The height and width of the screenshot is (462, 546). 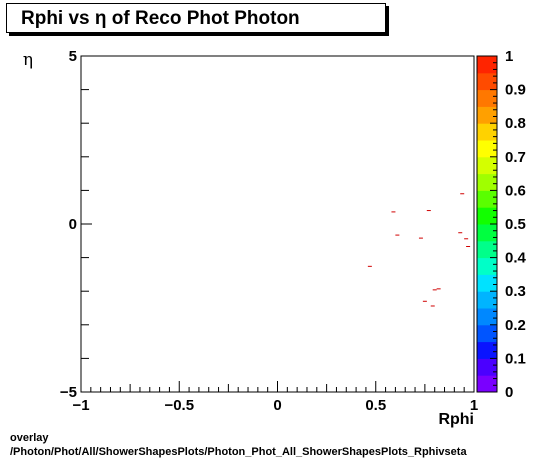 What do you see at coordinates (515, 90) in the screenshot?
I see `colorbar-tick-label: 0.9` at bounding box center [515, 90].